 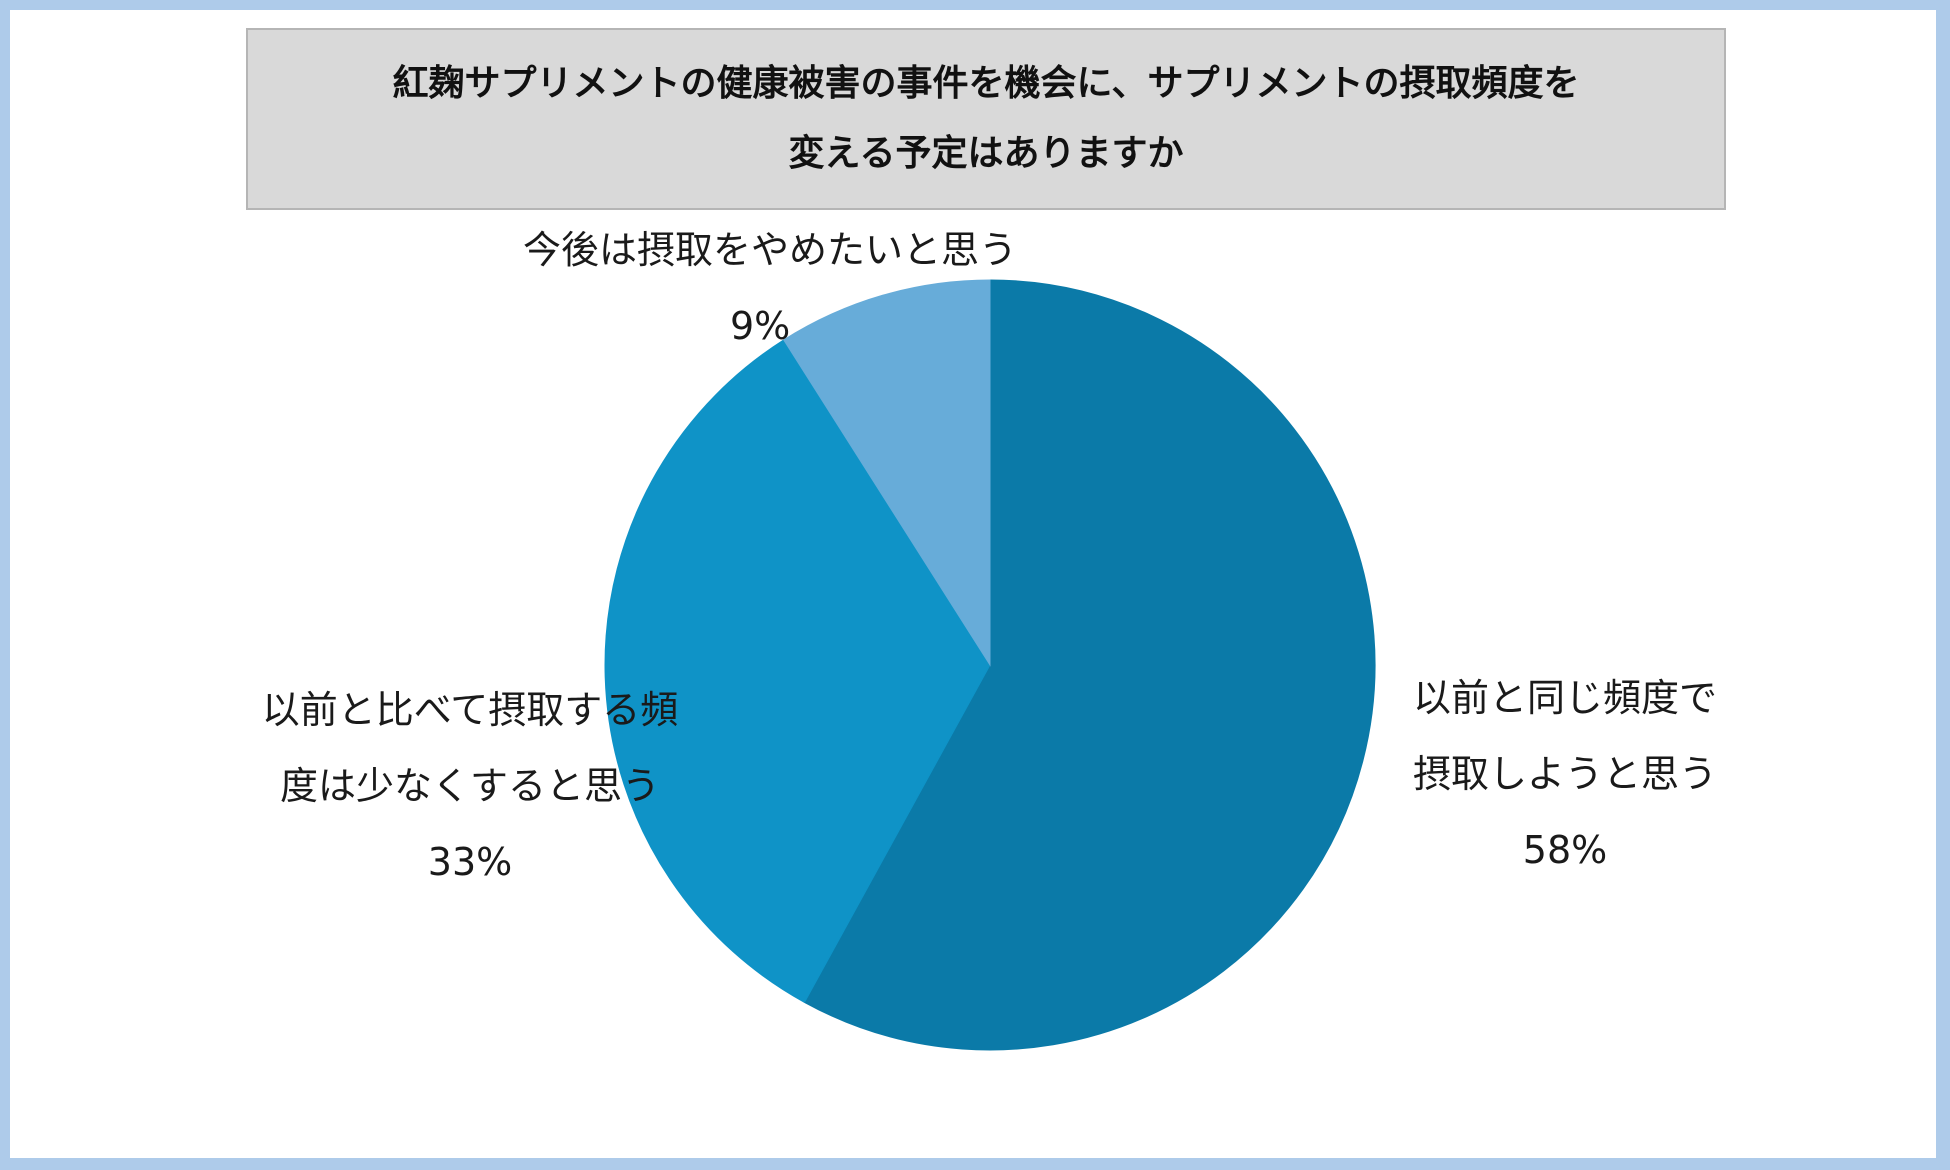 What do you see at coordinates (1564, 698) in the screenshot?
I see `slice-label-line: 以前と同じ頻度で` at bounding box center [1564, 698].